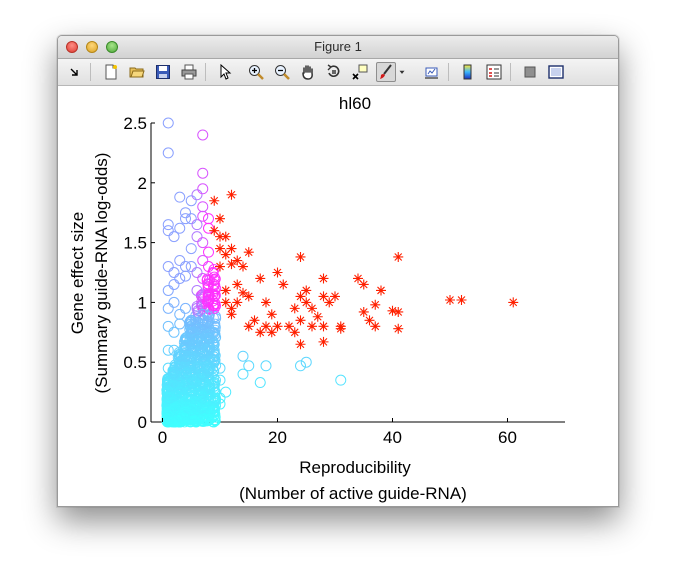  Describe the element at coordinates (468, 72) in the screenshot. I see `colorbar-icon` at that location.